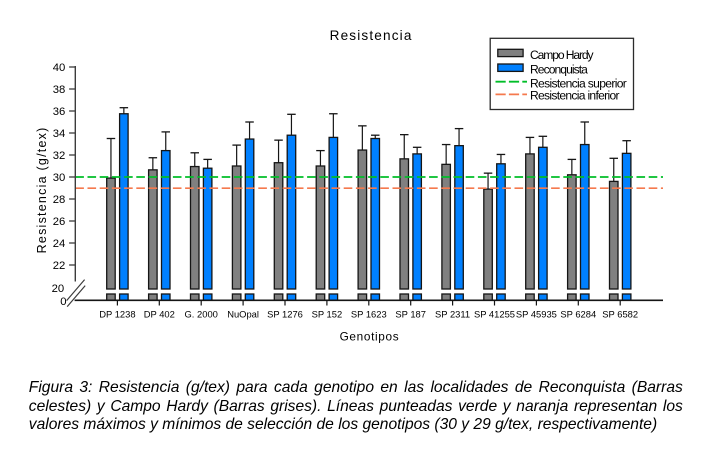 Image resolution: width=712 pixels, height=459 pixels. I want to click on svg-text: Genotipos, so click(369, 337).